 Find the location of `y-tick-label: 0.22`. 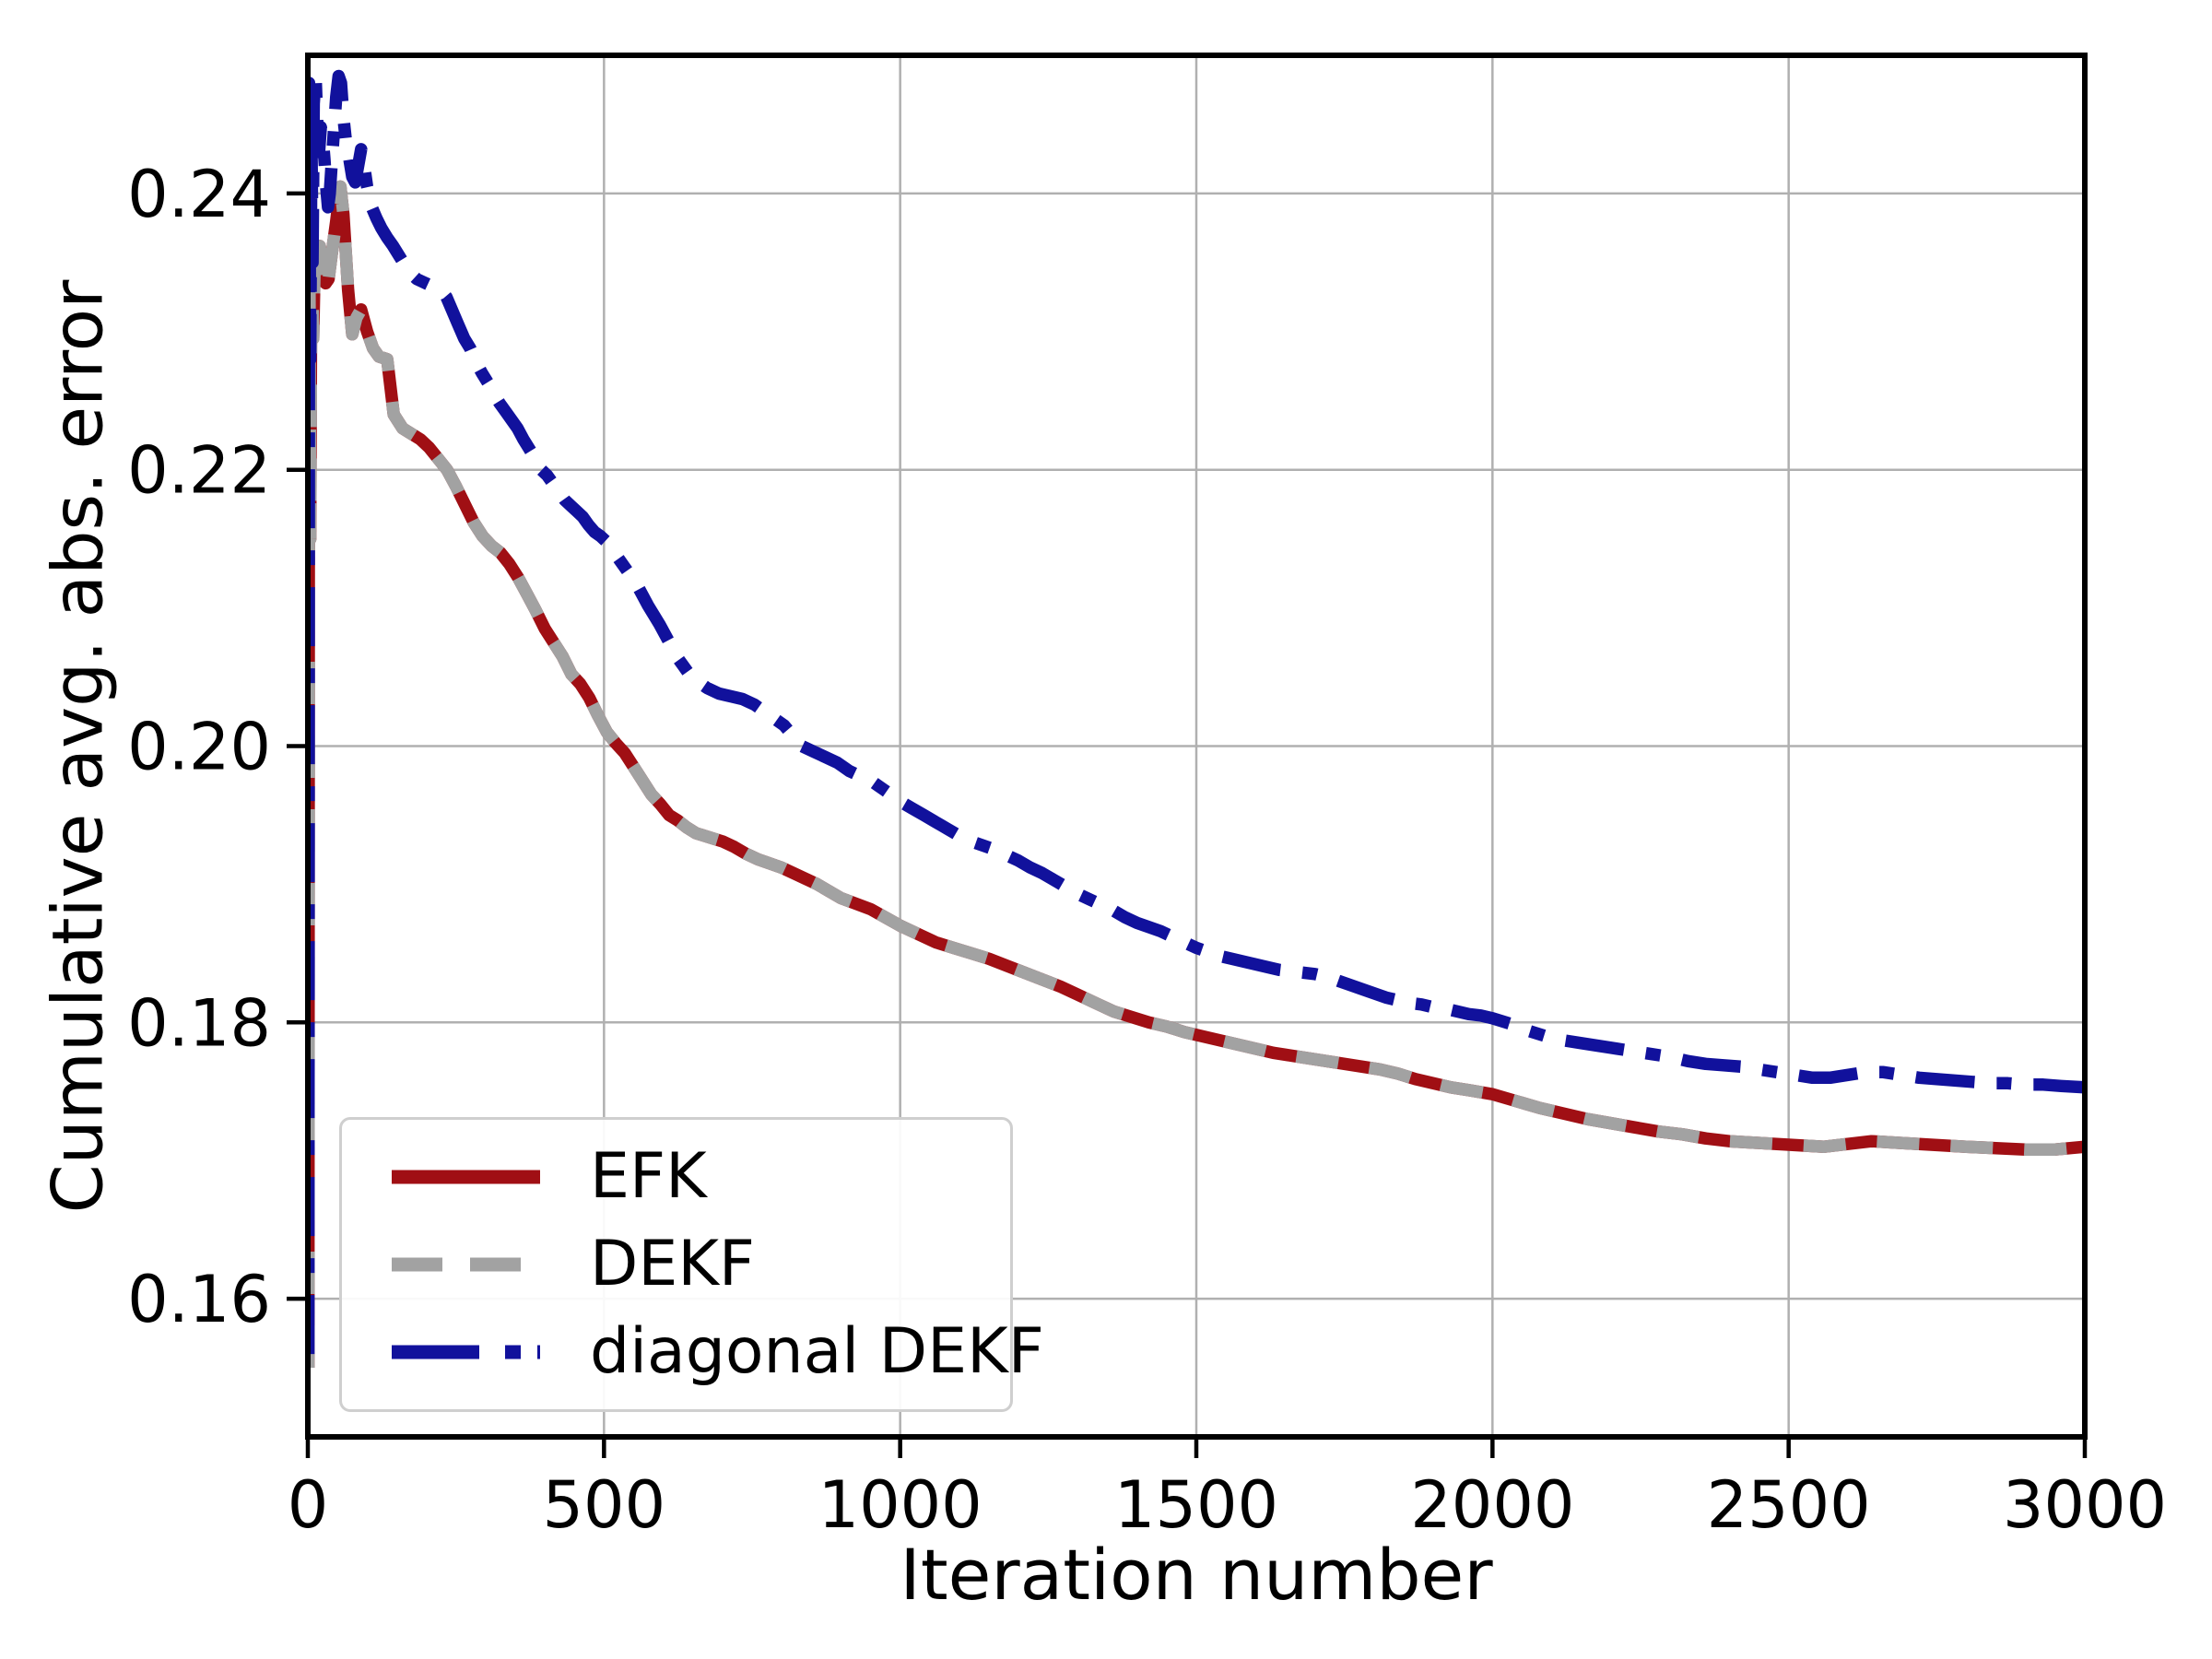

y-tick-label: 0.22 is located at coordinates (199, 471).